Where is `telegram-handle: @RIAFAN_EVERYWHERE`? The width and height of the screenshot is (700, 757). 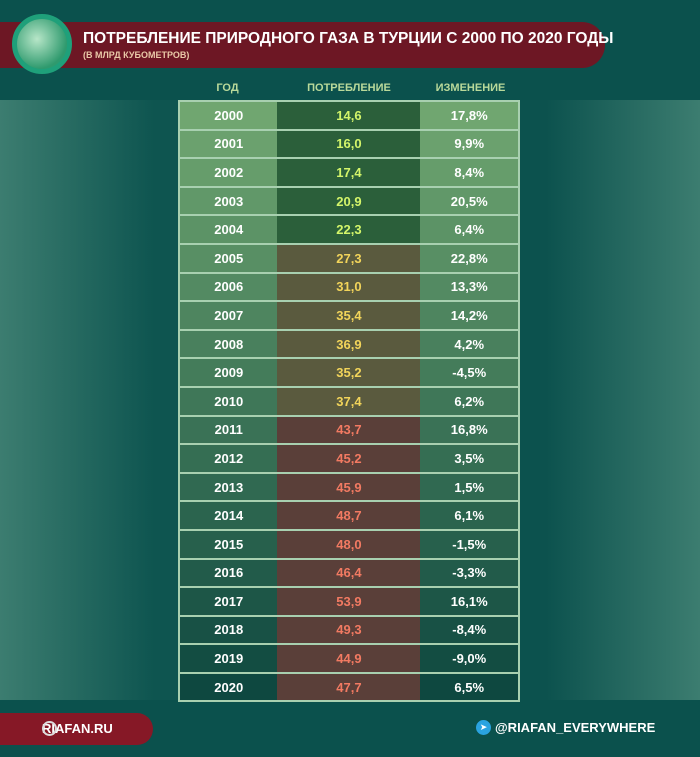
telegram-handle: @RIAFAN_EVERYWHERE is located at coordinates (575, 727).